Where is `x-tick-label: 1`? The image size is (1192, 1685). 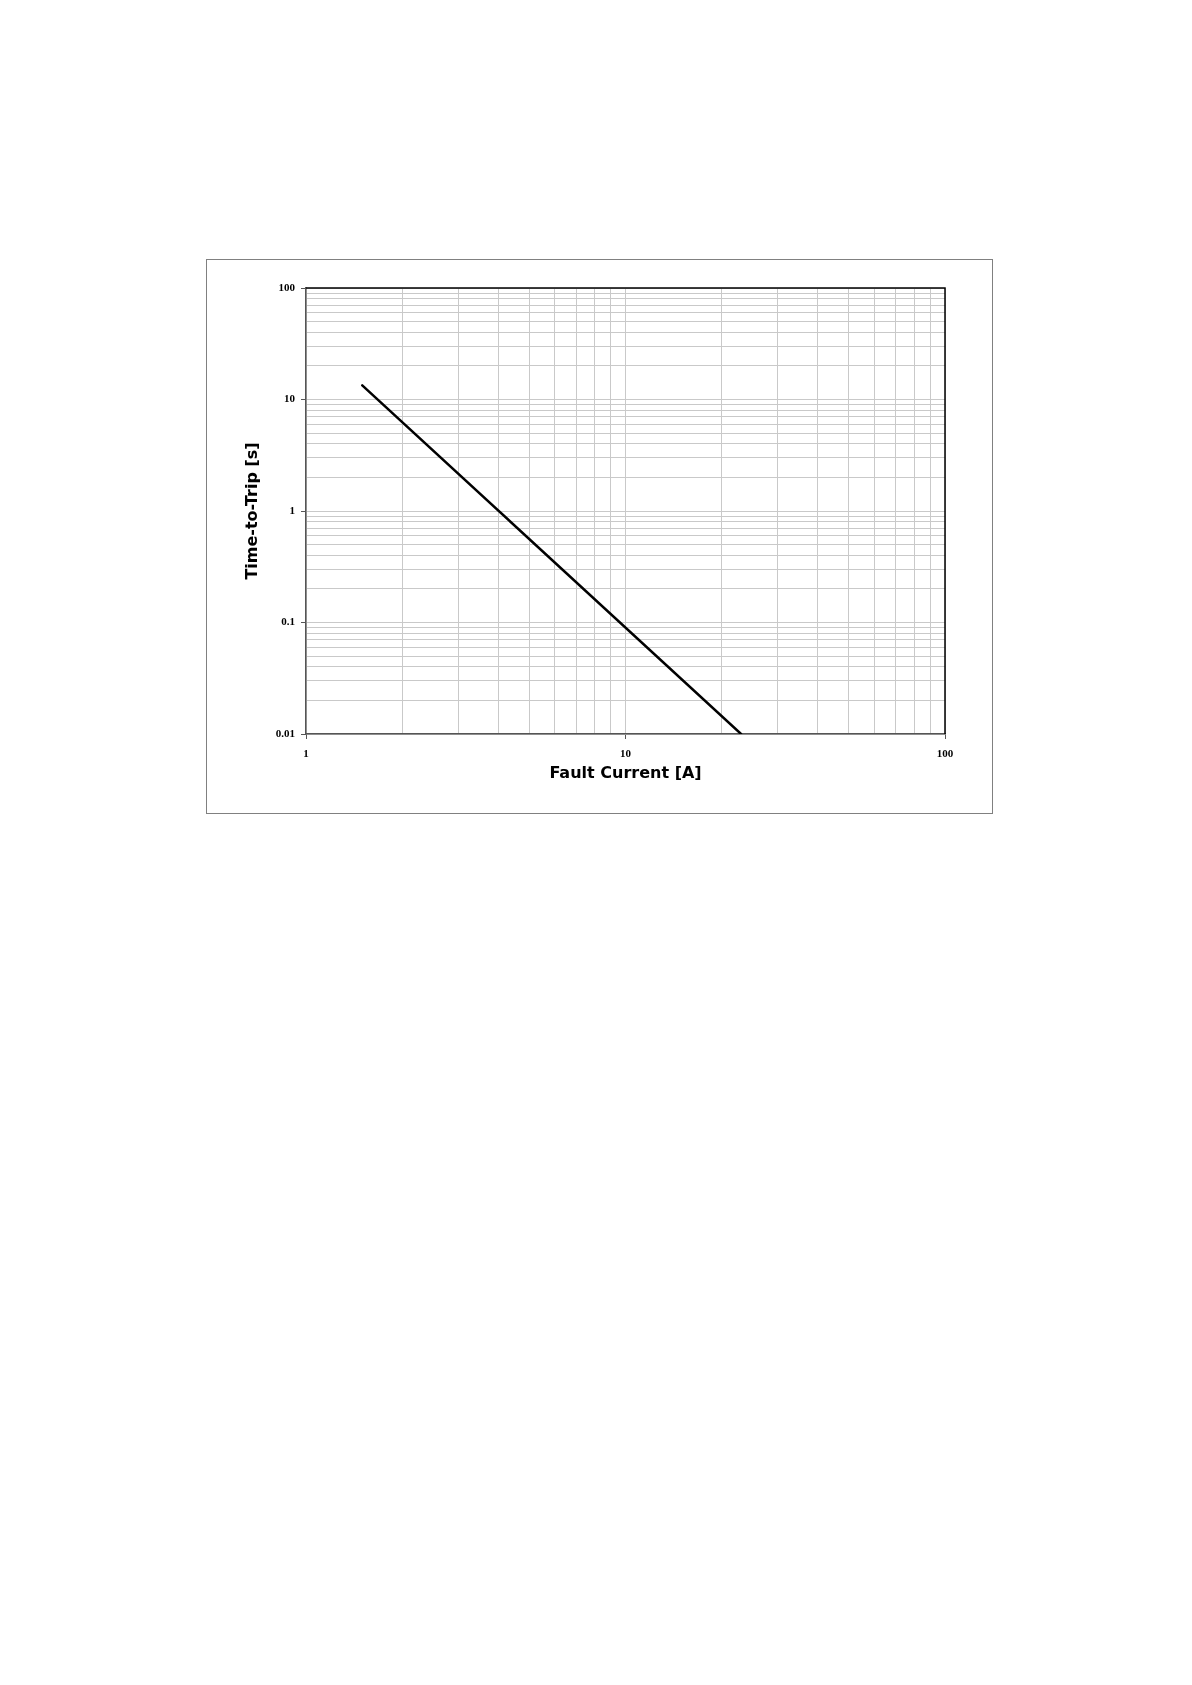 x-tick-label: 1 is located at coordinates (306, 753).